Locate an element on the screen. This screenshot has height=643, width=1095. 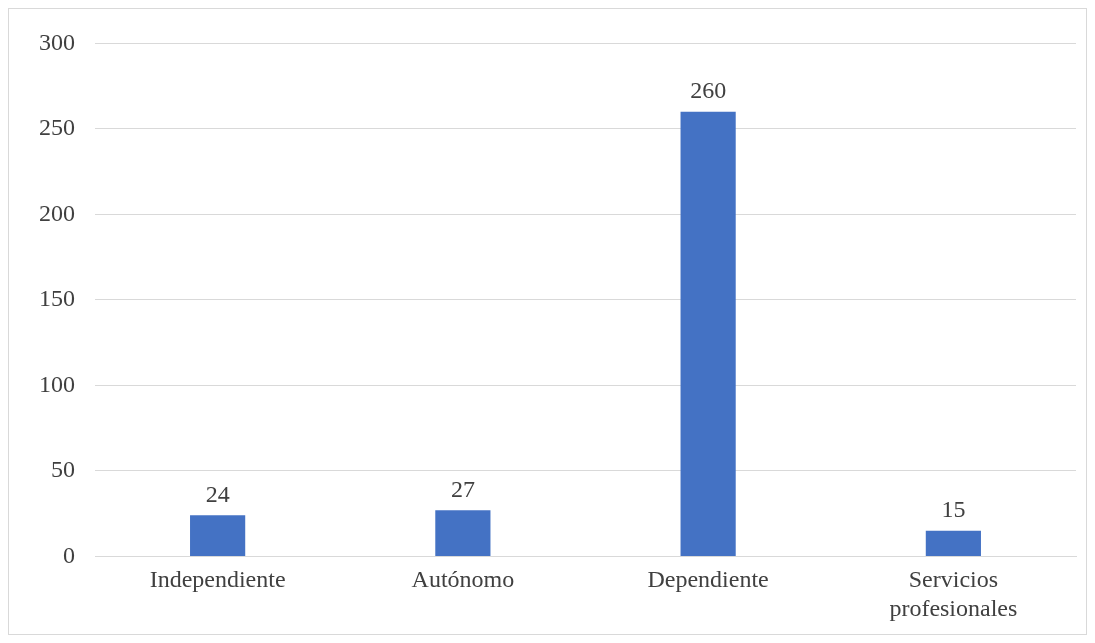
data-label: 260 is located at coordinates (708, 90).